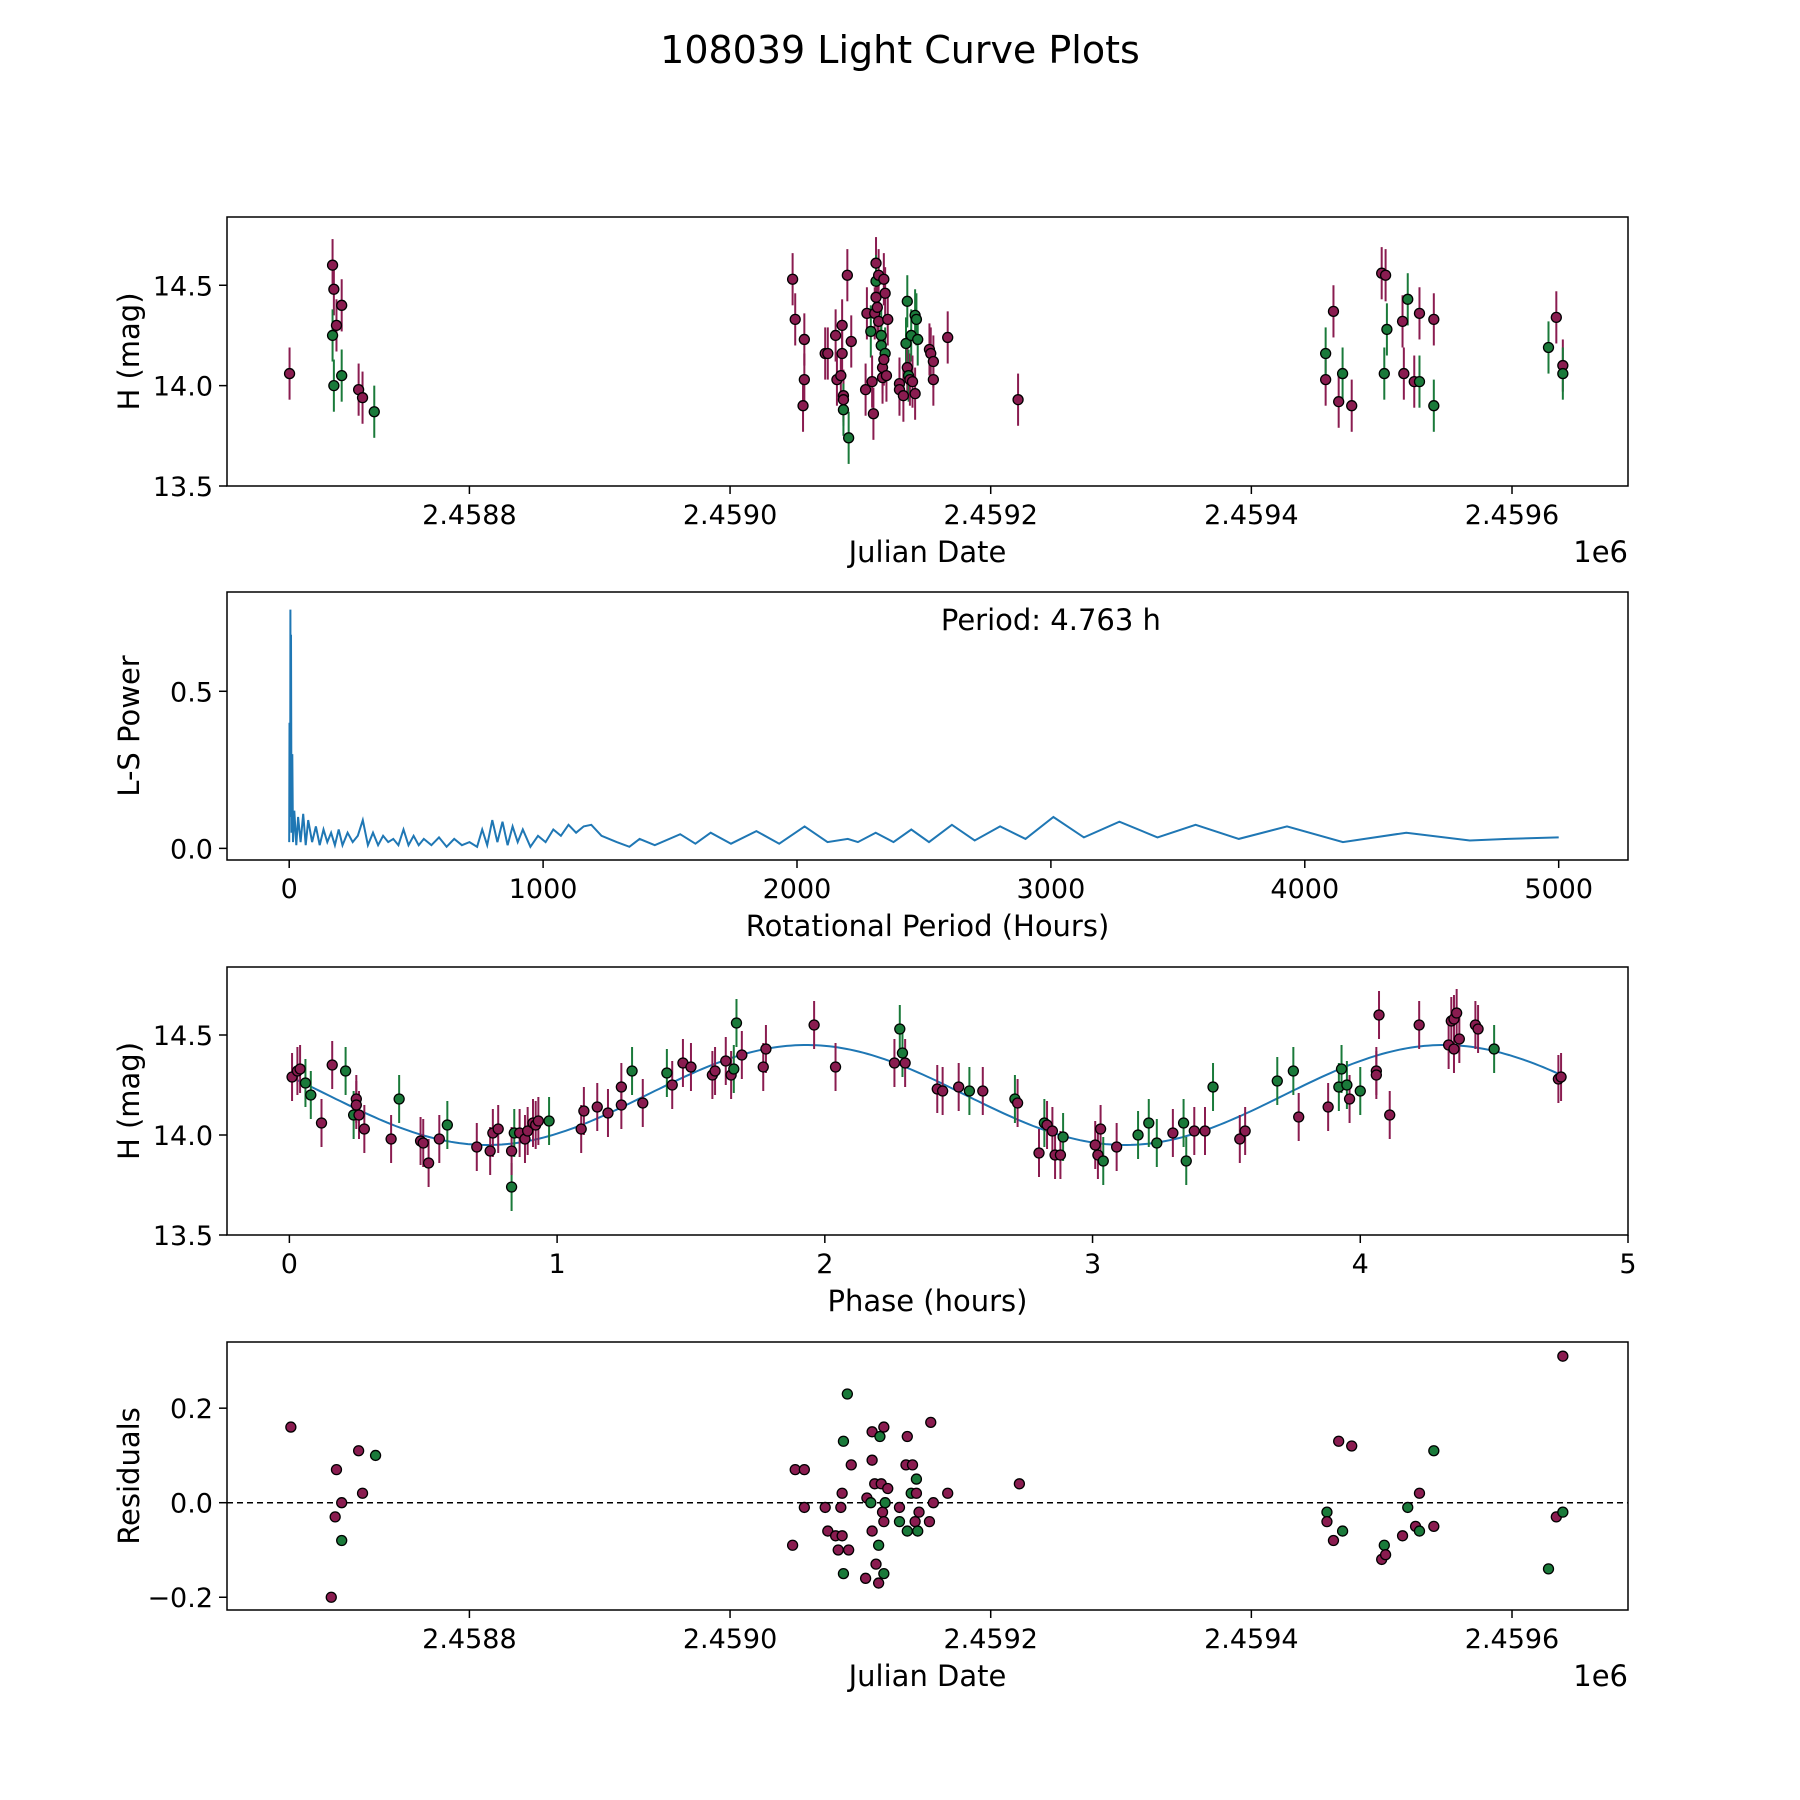 This screenshot has height=1800, width=1800. What do you see at coordinates (289, 889) in the screenshot?
I see `x-tick-label: 0` at bounding box center [289, 889].